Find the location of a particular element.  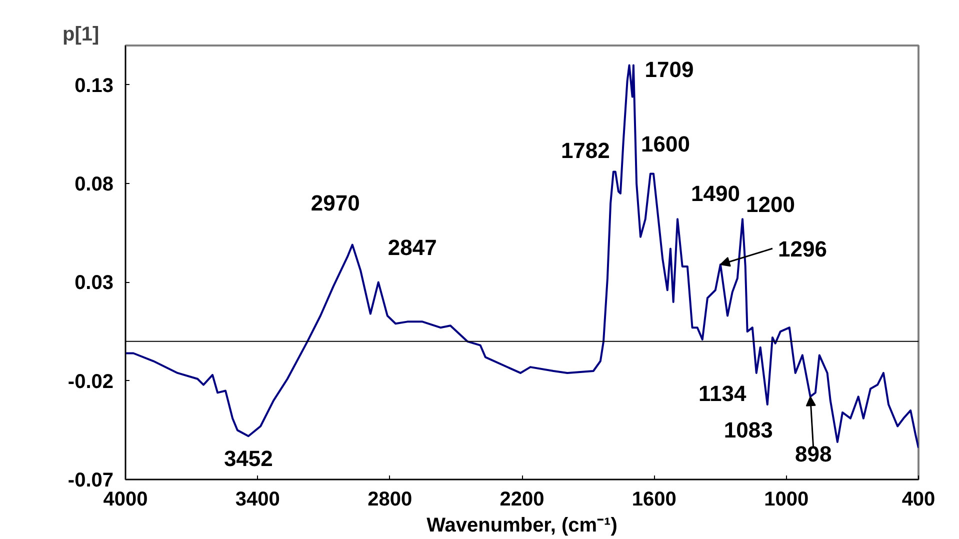

y-tick-label: 0.08 is located at coordinates (94, 185).